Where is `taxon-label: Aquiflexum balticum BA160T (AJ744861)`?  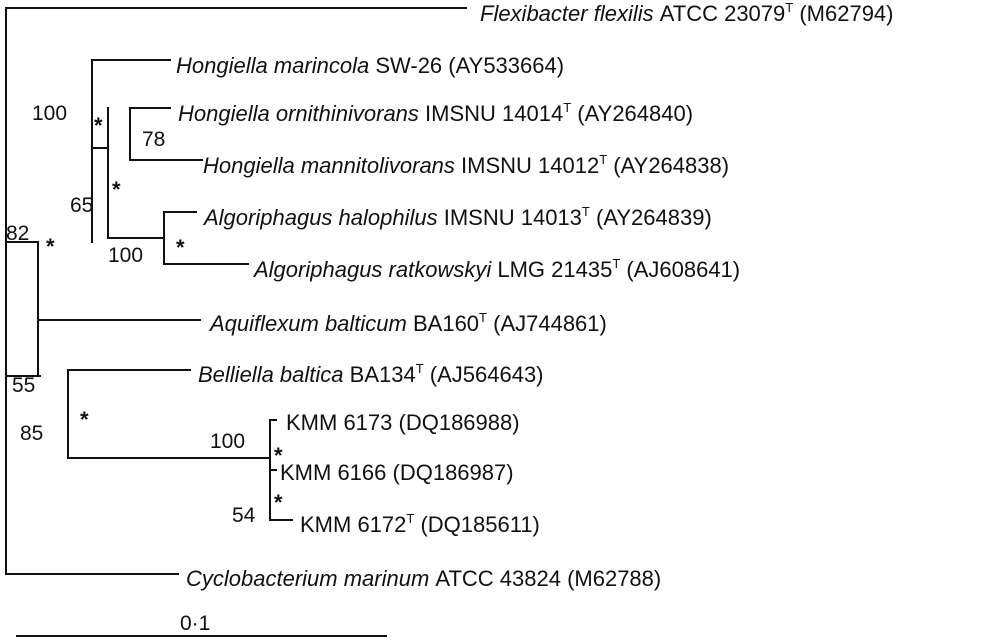 taxon-label: Aquiflexum balticum BA160T (AJ744861) is located at coordinates (407, 323).